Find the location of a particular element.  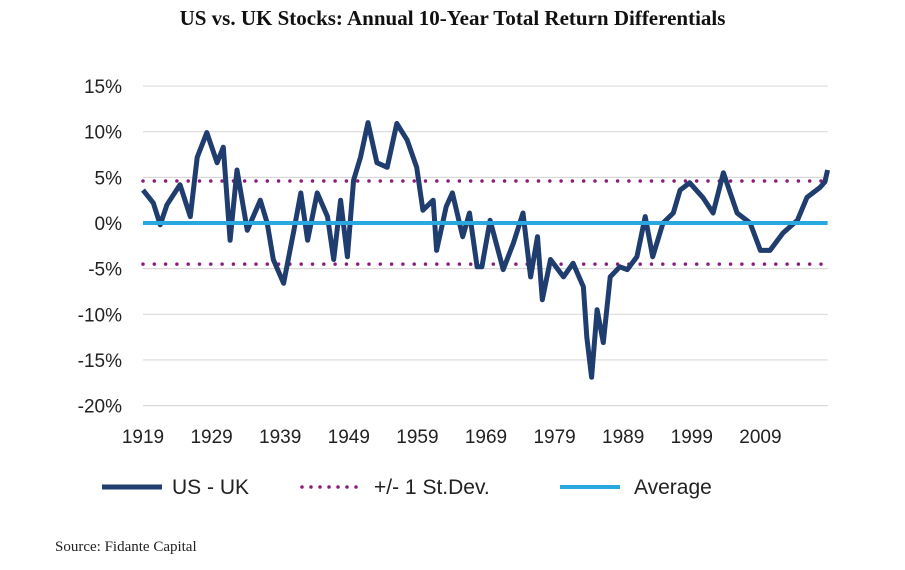

x-tick-label: 1929 is located at coordinates (211, 437).